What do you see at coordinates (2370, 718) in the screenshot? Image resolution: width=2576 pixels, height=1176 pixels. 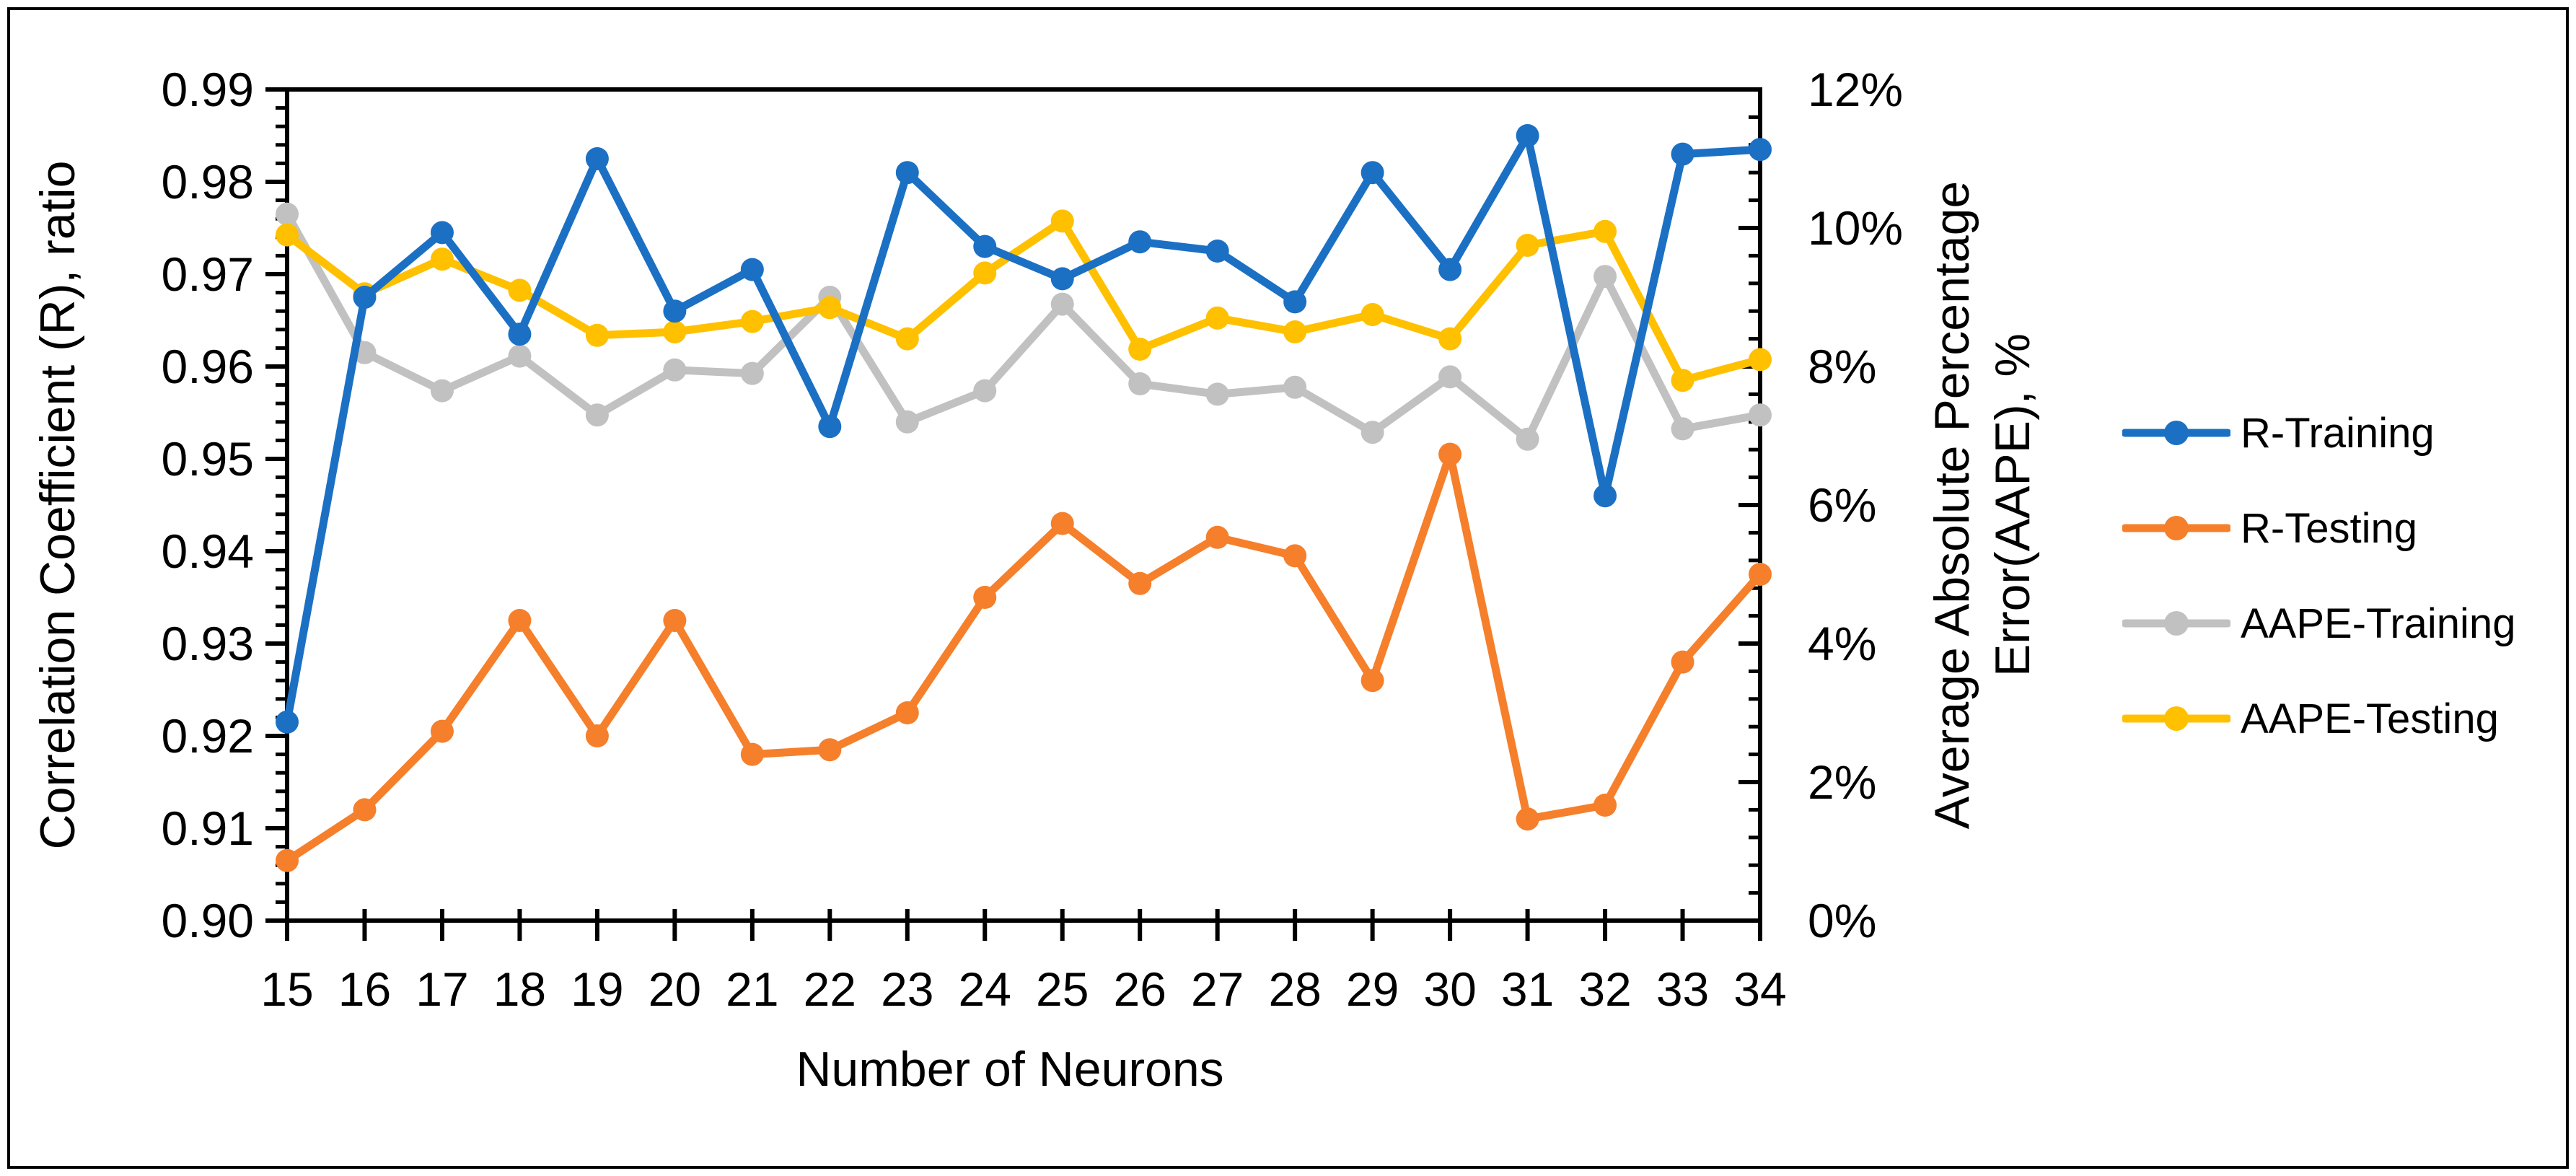 I see `legend-label: AAPE-Testing` at bounding box center [2370, 718].